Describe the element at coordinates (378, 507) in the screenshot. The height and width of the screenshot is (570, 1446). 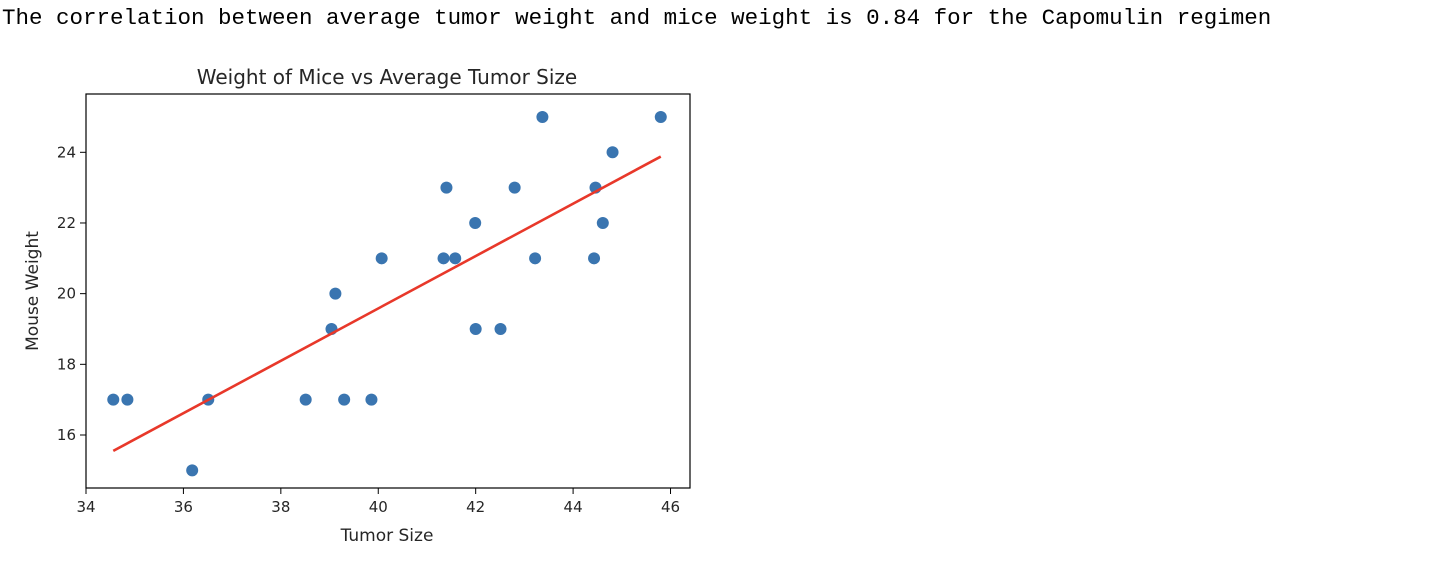
I see `x-tick-label: 40` at that location.